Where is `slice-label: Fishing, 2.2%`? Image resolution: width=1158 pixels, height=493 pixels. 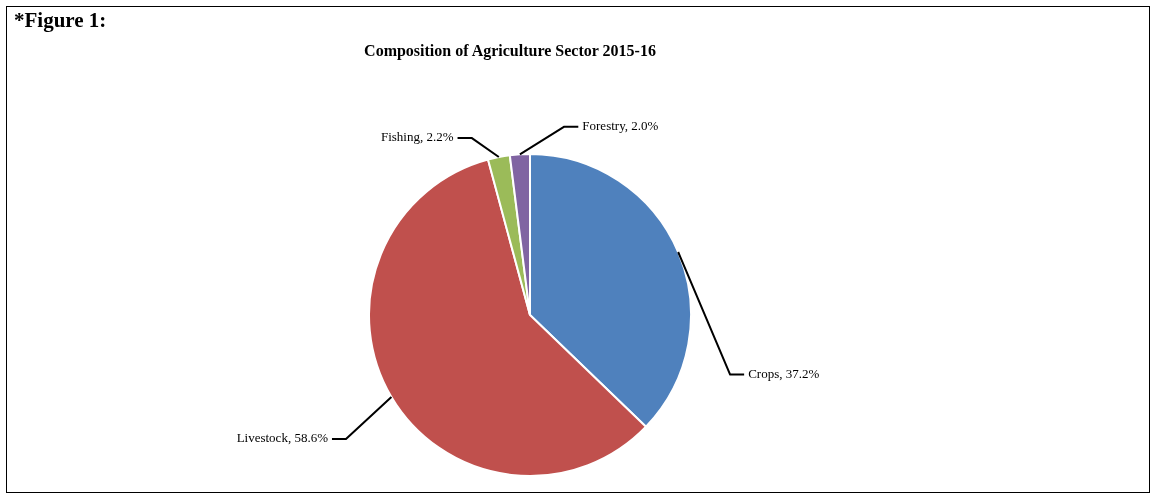 slice-label: Fishing, 2.2% is located at coordinates (417, 137).